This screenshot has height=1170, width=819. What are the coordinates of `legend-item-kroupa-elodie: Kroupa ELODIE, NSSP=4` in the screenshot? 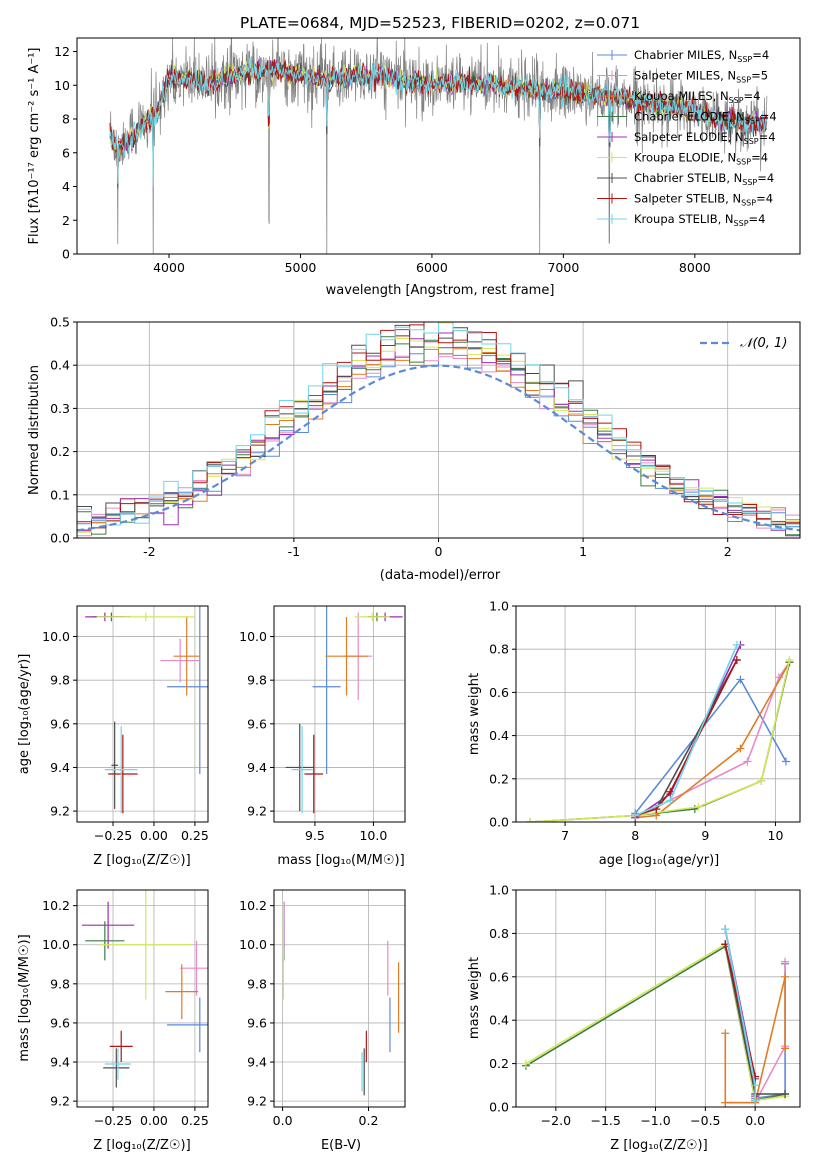 It's located at (682, 159).